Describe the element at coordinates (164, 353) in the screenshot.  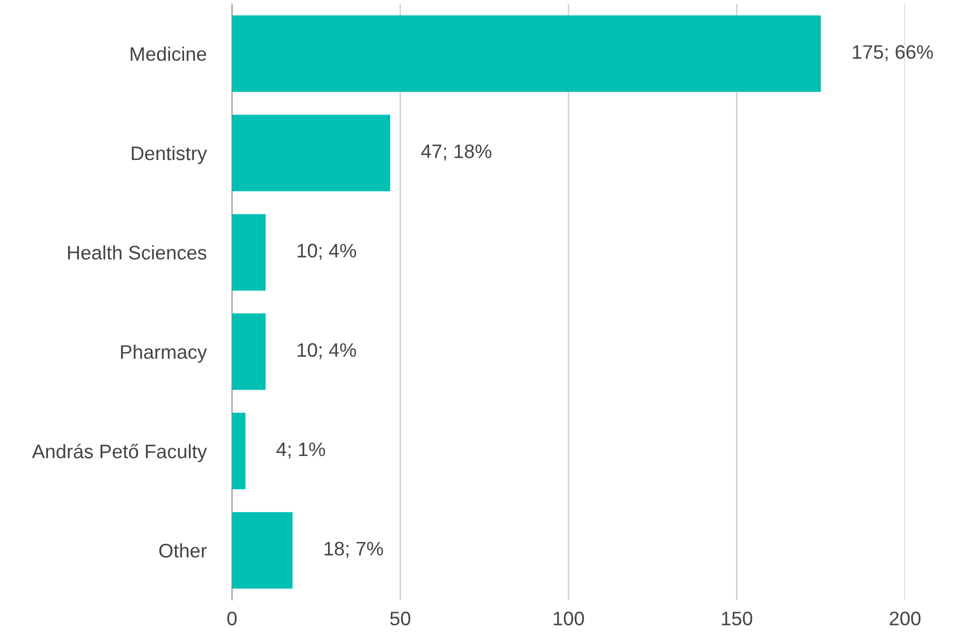
I see `y-tick-label: Pharmacy` at that location.